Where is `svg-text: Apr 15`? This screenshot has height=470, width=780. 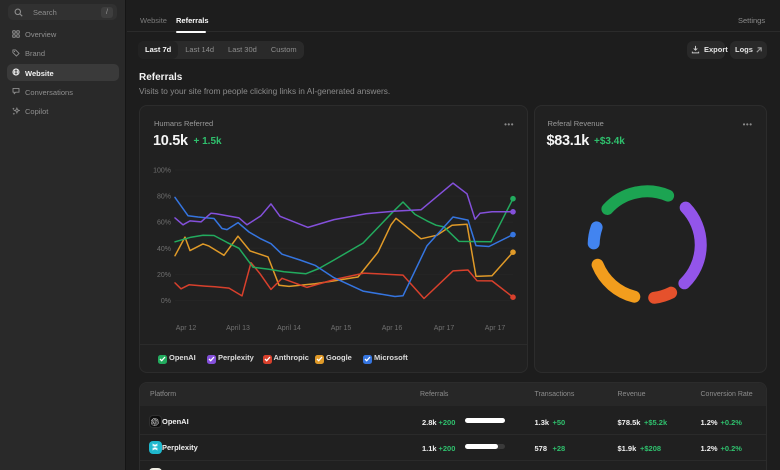
svg-text: Apr 15 is located at coordinates (341, 328).